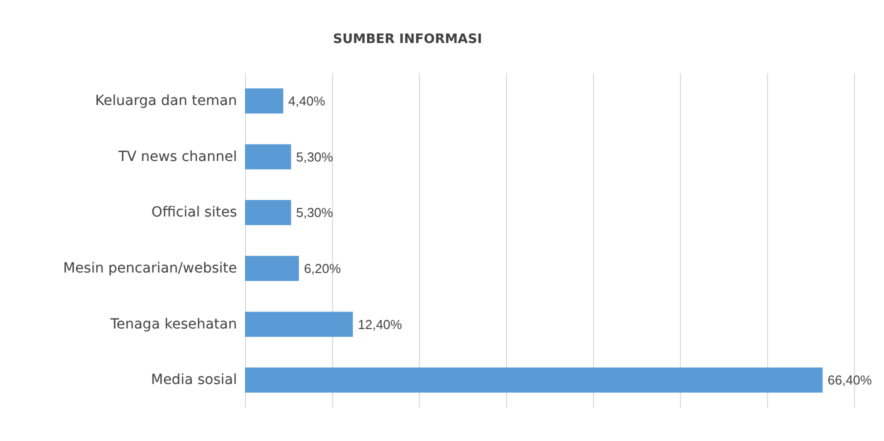 This screenshot has width=884, height=441. Describe the element at coordinates (407, 39) in the screenshot. I see `chart-title: SUMBER INFORMASI` at that location.